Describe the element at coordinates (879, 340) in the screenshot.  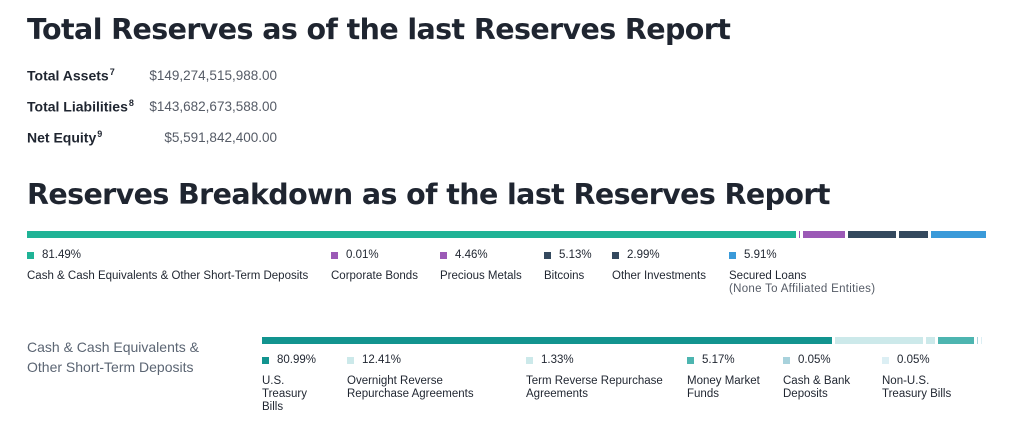
I see `cash-bar-segment-overnight-reverse-repo` at that location.